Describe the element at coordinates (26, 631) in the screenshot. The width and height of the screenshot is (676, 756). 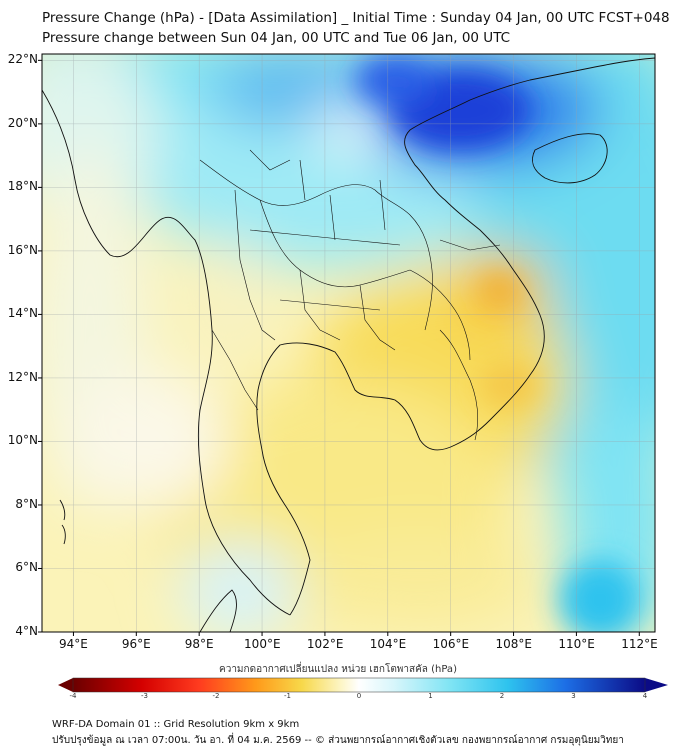
I see `lat-label: 4°N` at that location.